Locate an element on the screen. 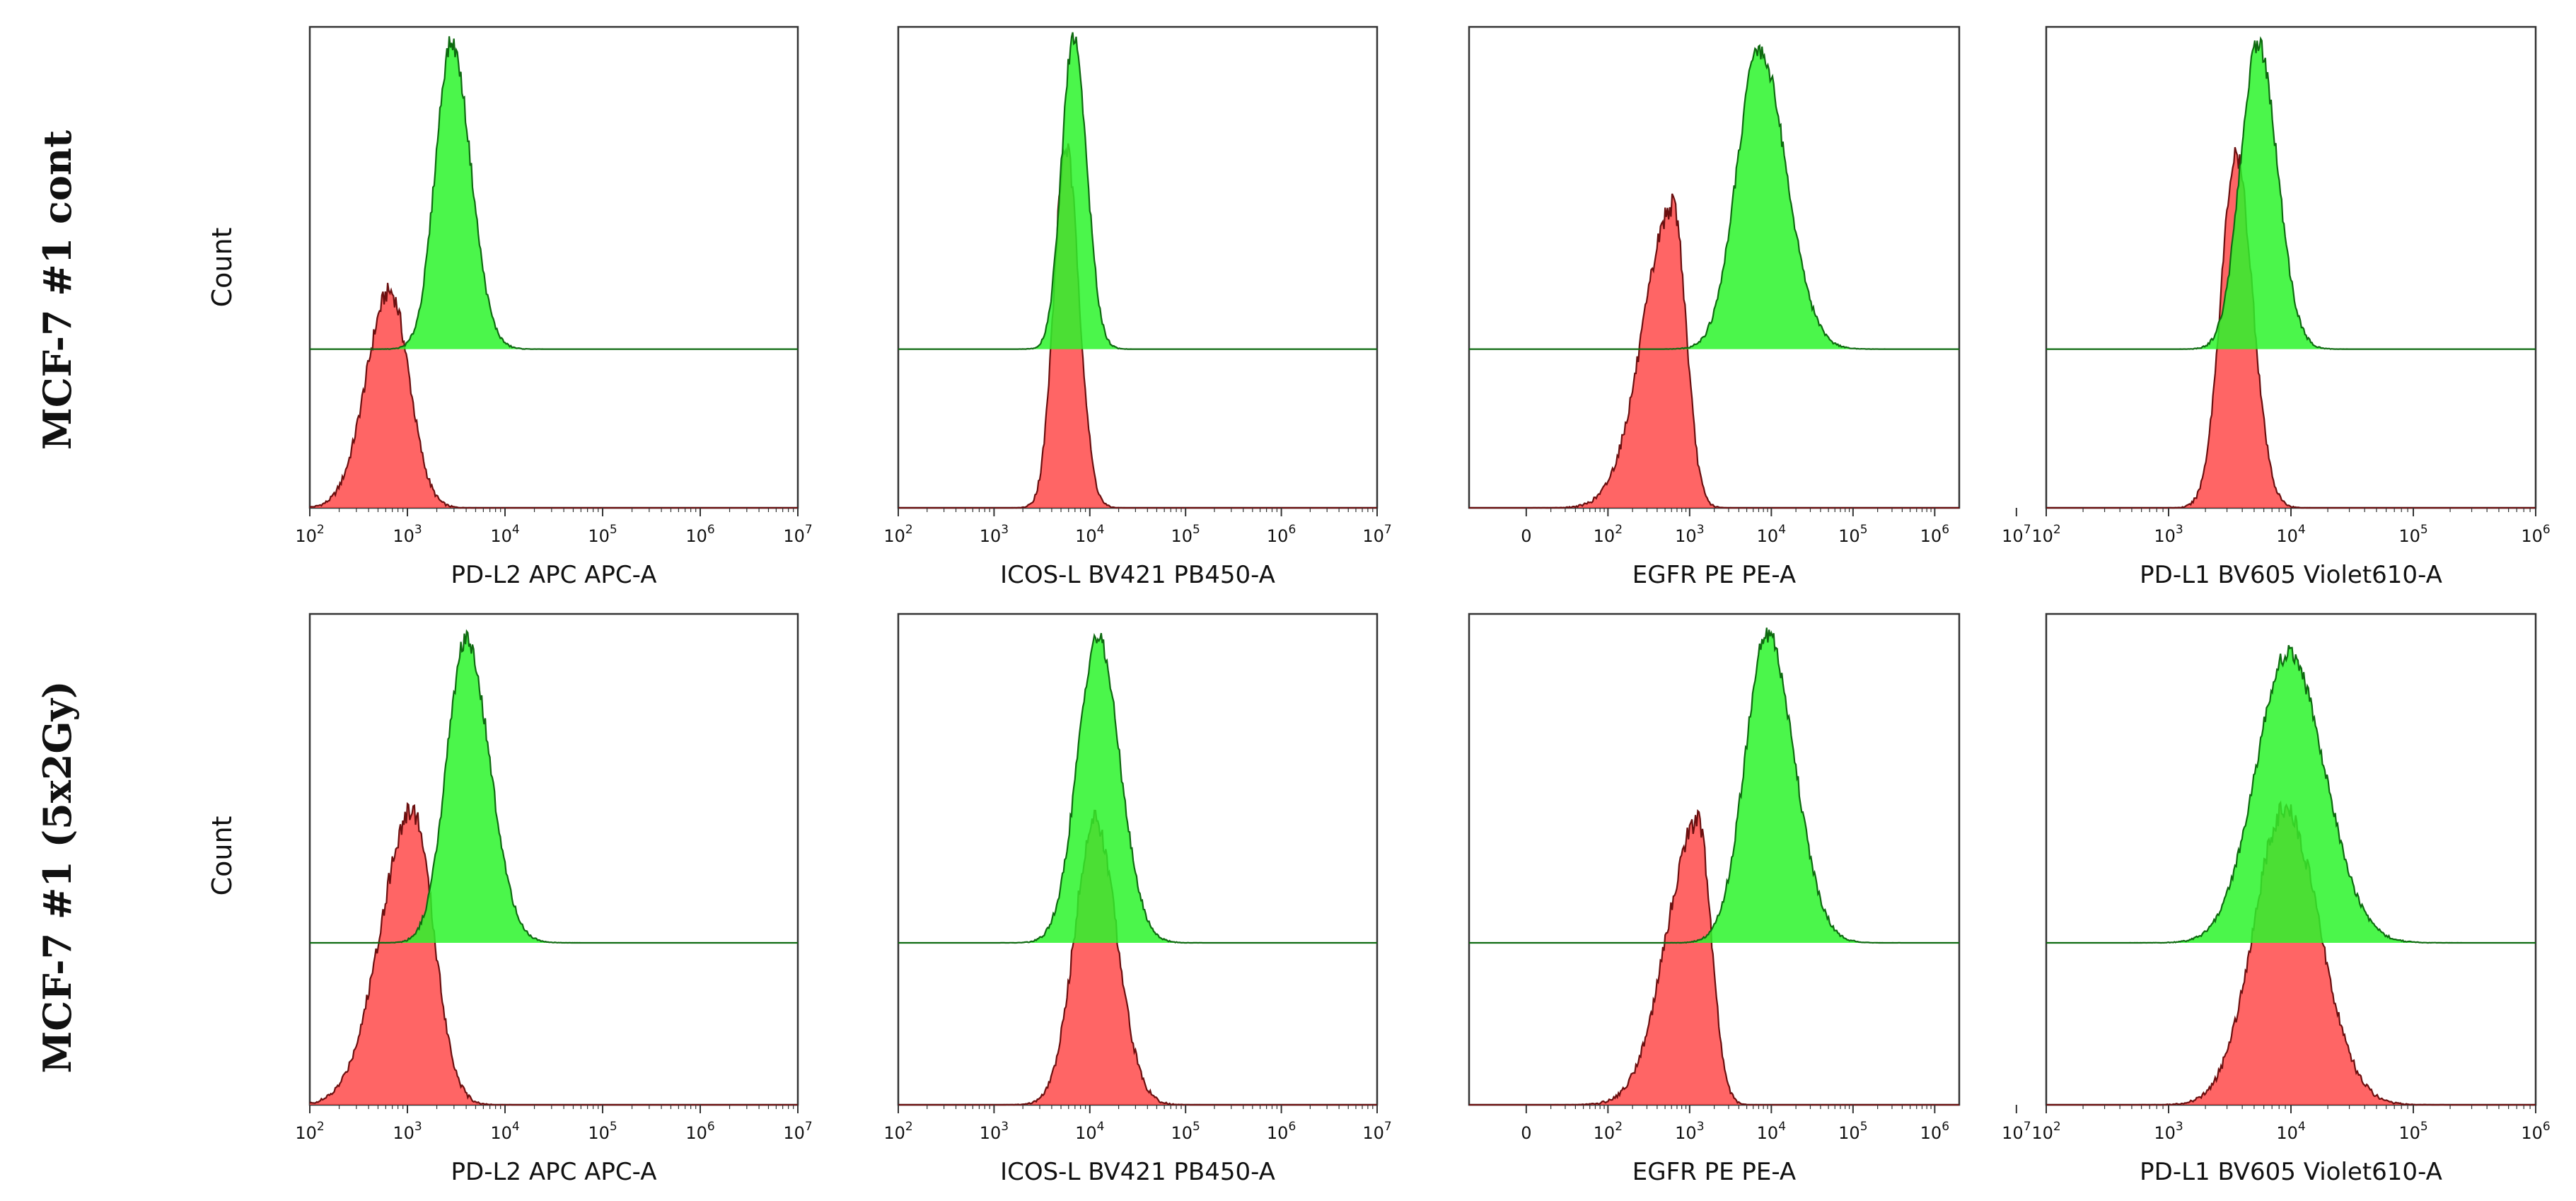 The image size is (2576, 1201). histogram-panel: 10² 10³ 10⁴ 10⁵ 10⁶ PD-L1 BV605 Violet610-A is located at coordinates (2291, 307).